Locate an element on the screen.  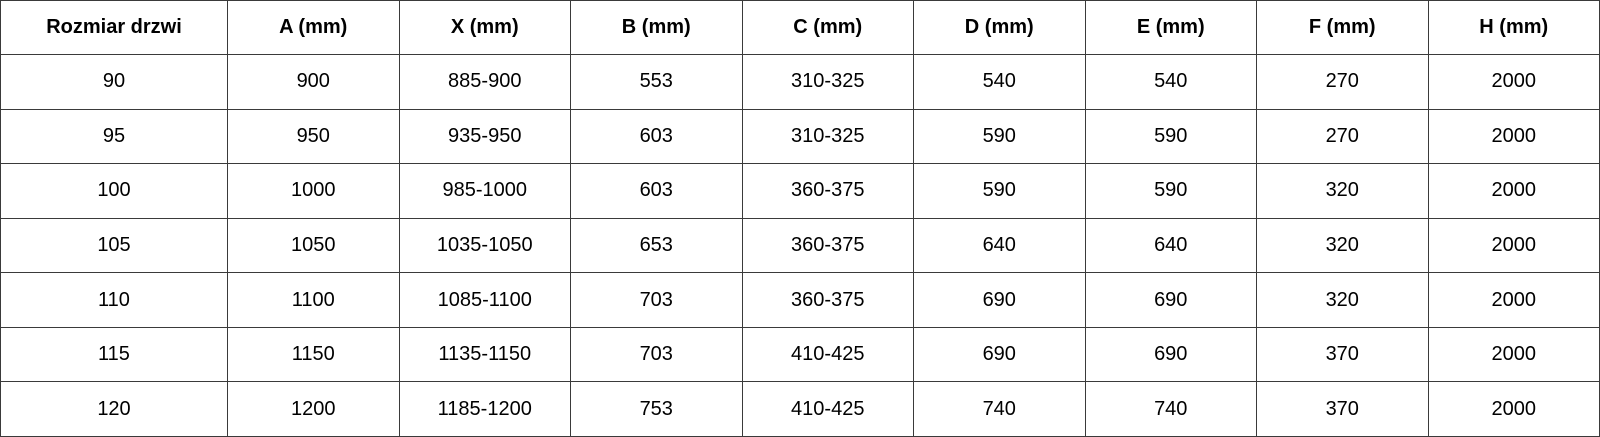
table-cell: 885-900 is located at coordinates (484, 82).